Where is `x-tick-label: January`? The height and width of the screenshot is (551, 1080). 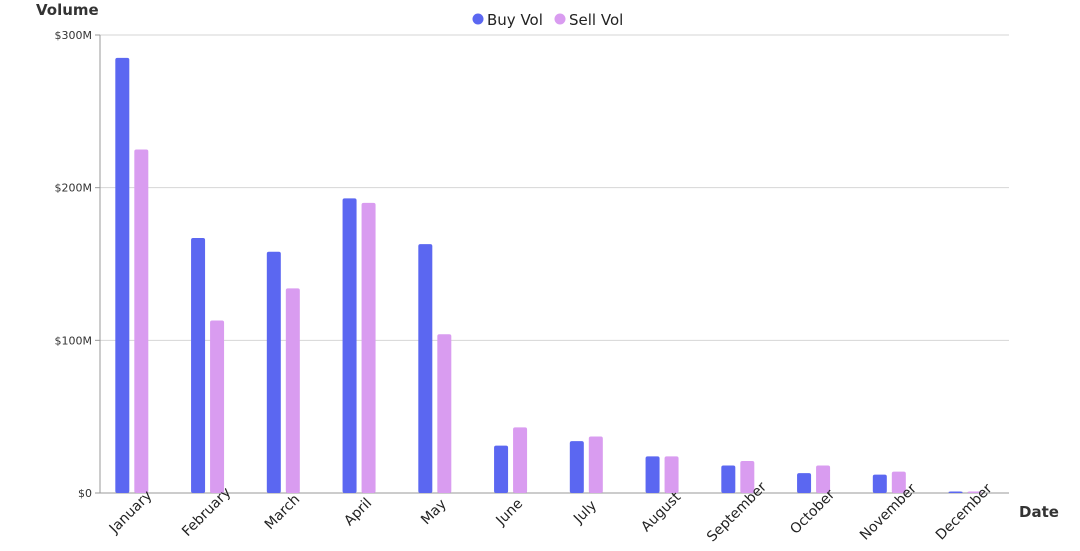 x-tick-label: January is located at coordinates (131, 513).